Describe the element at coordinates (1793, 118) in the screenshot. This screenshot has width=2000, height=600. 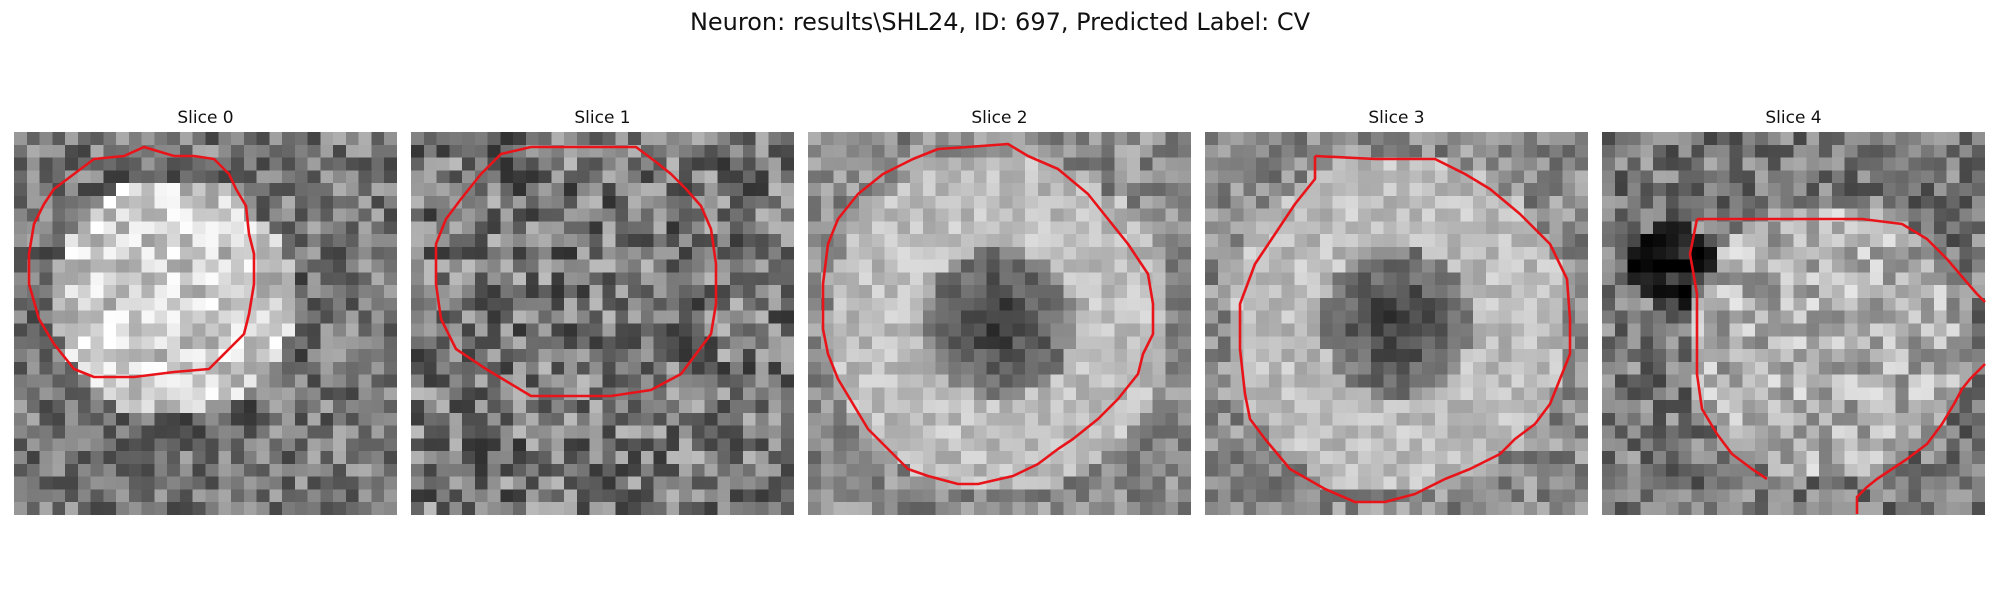
I see `slice-title: Slice 4` at that location.